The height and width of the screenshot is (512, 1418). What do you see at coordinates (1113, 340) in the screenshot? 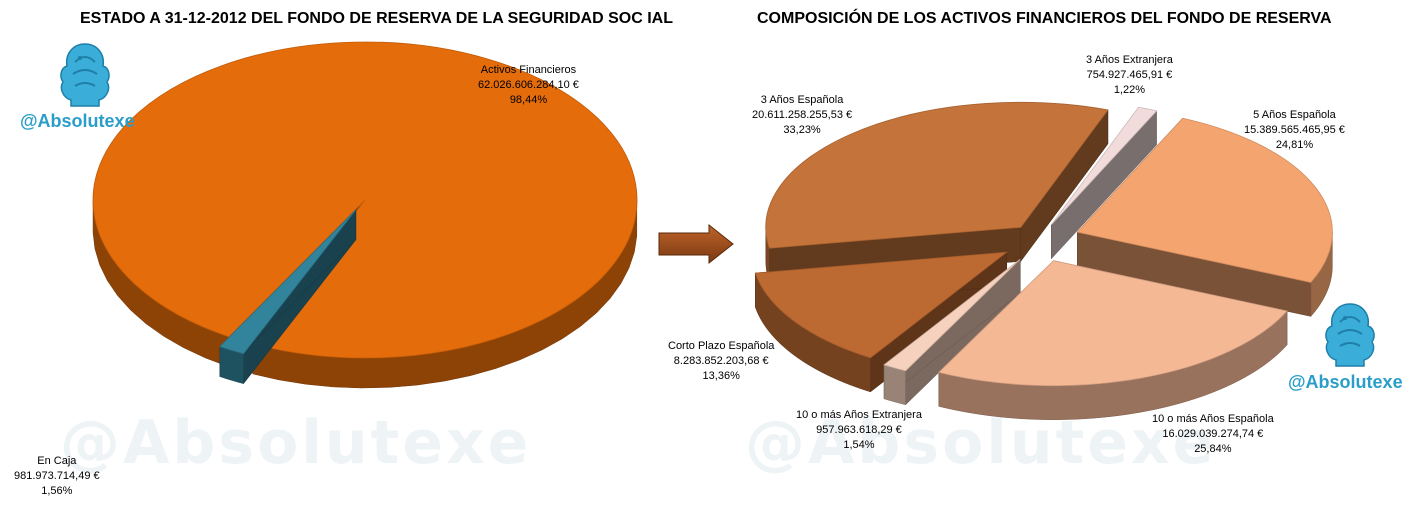
I see `pie-slice-10-o-mas-anos-espanola` at bounding box center [1113, 340].